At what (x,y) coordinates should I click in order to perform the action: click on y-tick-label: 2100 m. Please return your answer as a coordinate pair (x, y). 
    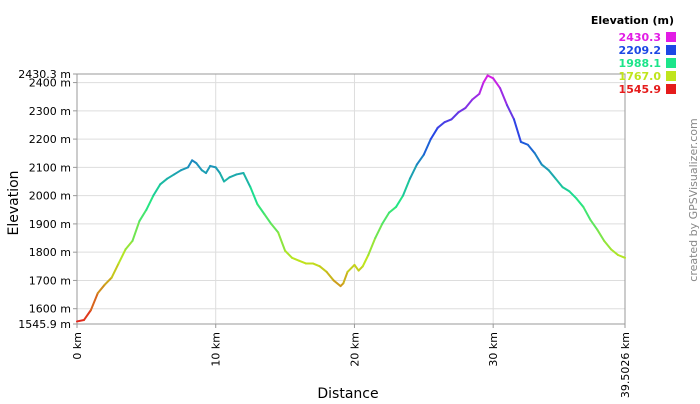
    Looking at the image, I should click on (50, 167).